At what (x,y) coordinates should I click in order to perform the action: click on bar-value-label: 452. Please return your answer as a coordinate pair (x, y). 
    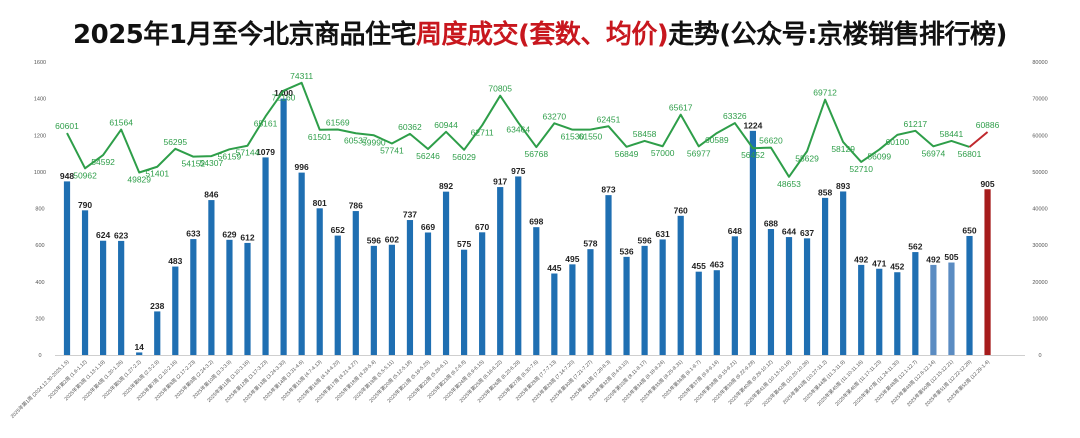
    Looking at the image, I should click on (897, 267).